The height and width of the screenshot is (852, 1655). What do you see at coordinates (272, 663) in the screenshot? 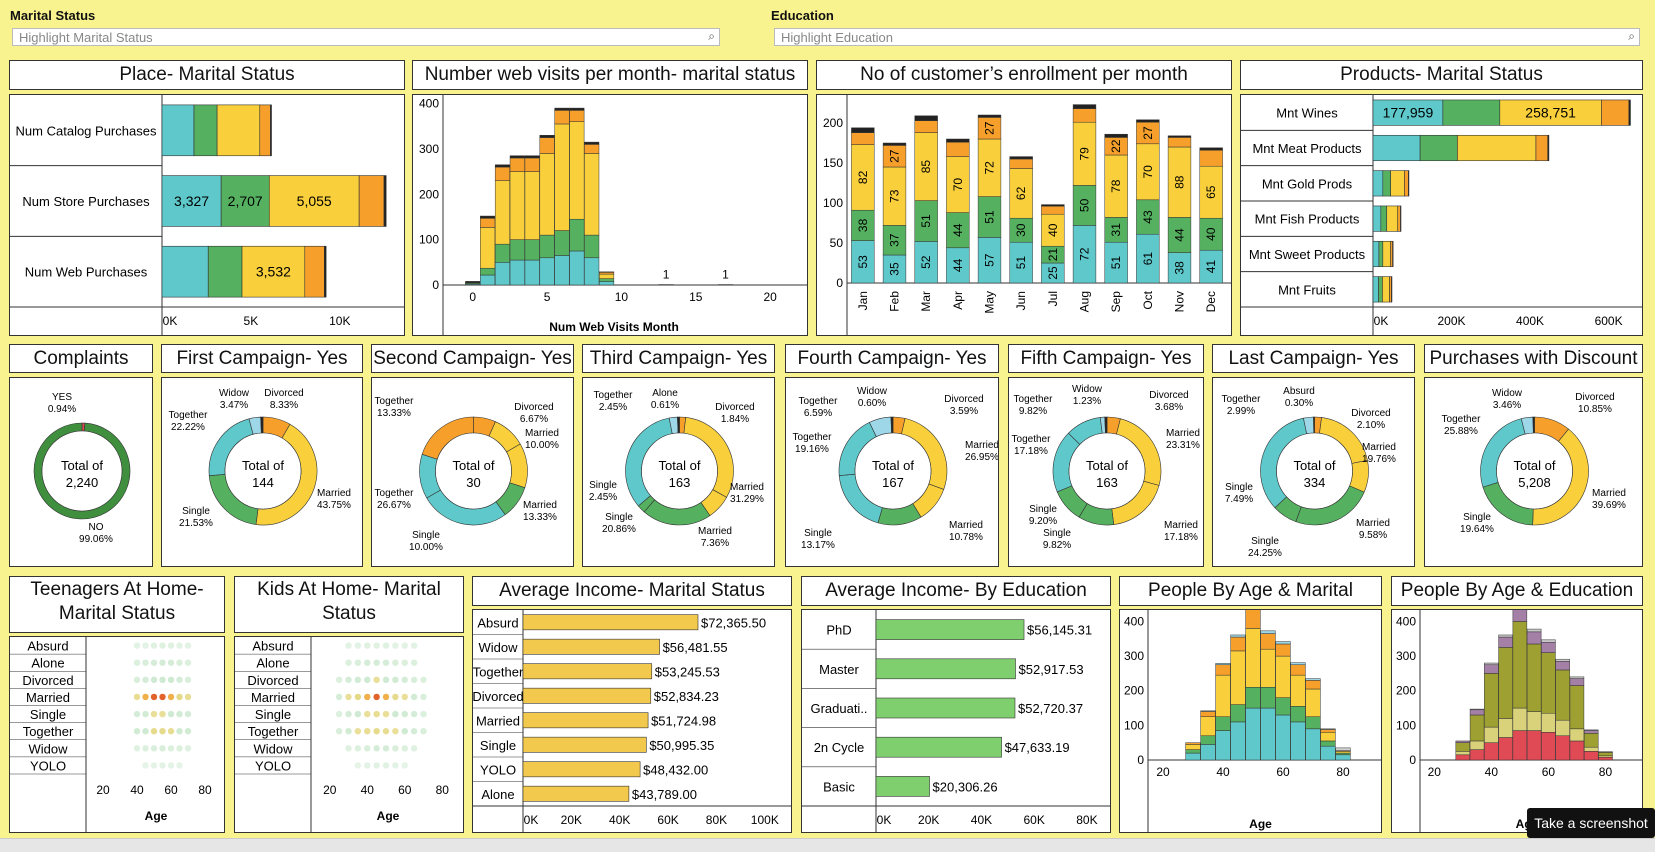
I see `row-label: Alone` at bounding box center [272, 663].